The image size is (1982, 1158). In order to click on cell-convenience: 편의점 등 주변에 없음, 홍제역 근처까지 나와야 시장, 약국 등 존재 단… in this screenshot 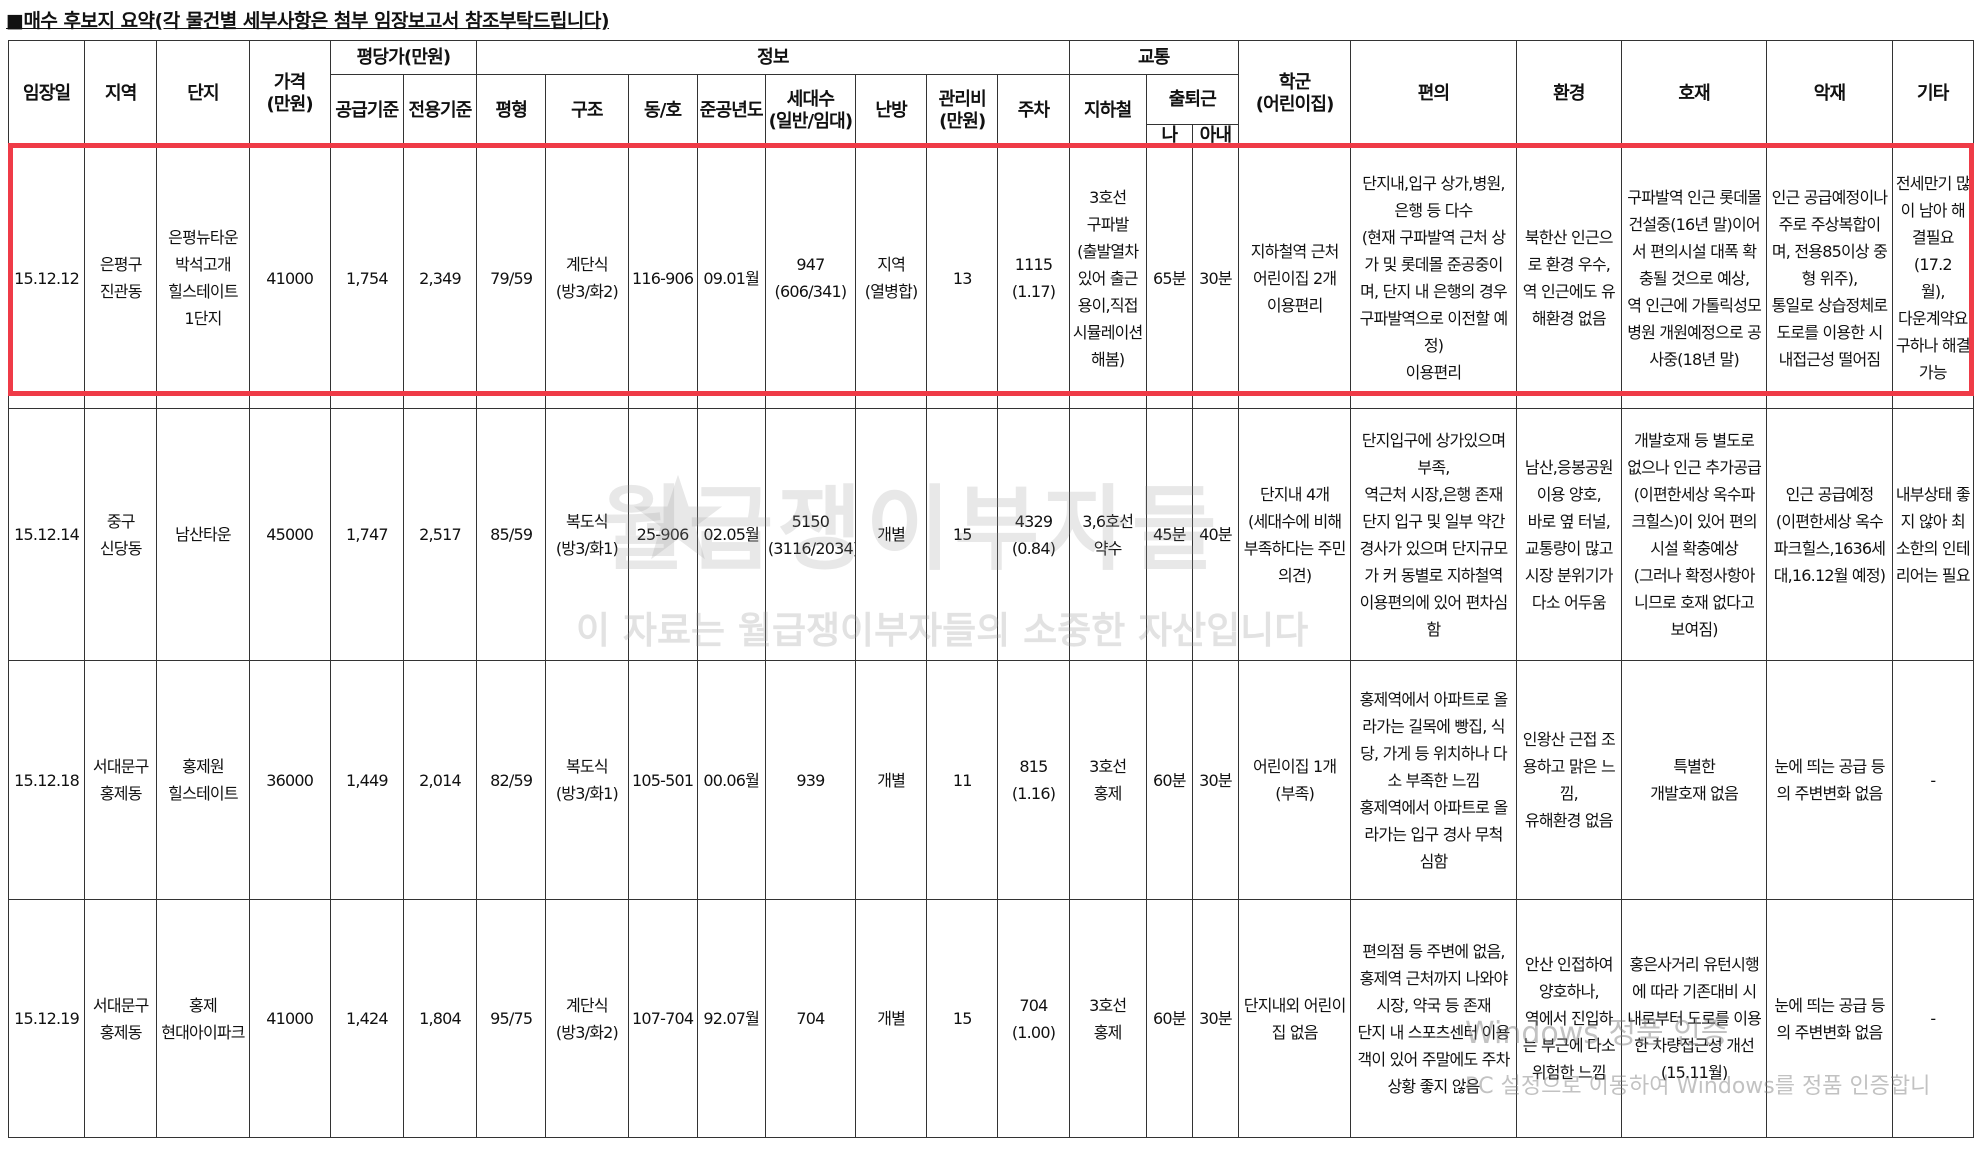, I will do `click(1433, 1018)`.